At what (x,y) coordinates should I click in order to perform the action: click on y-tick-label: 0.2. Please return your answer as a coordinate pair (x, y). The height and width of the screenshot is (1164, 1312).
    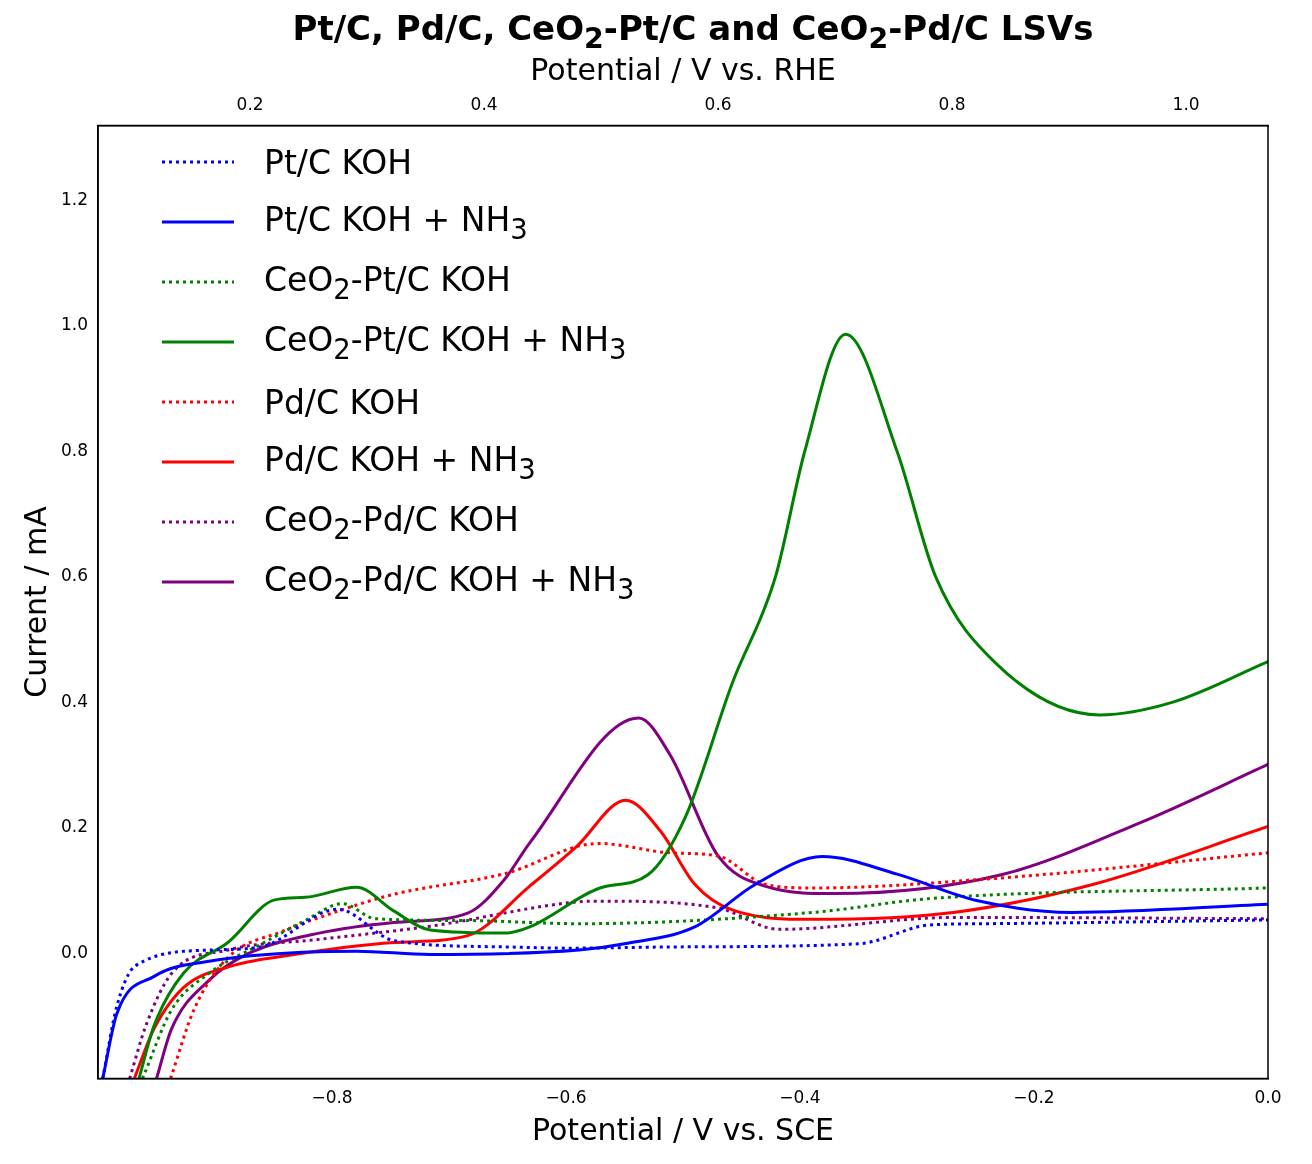
    Looking at the image, I should click on (74, 826).